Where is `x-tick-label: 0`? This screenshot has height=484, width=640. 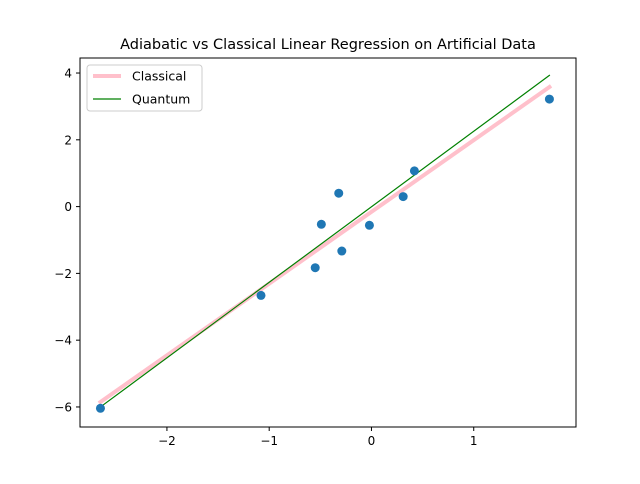
x-tick-label: 0 is located at coordinates (372, 441).